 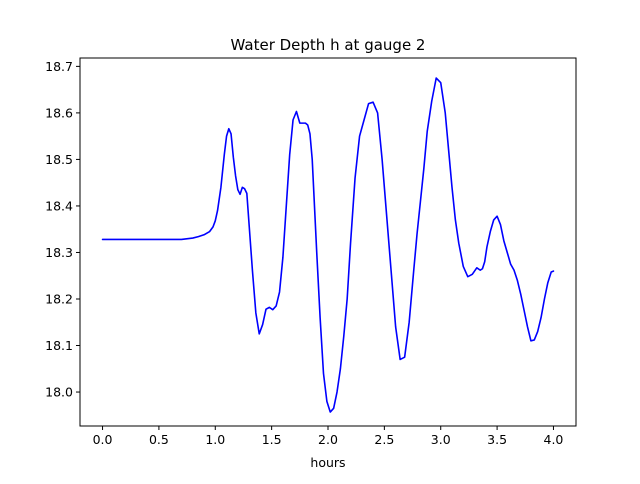 I want to click on x-tick-label: 3.0, so click(x=441, y=439).